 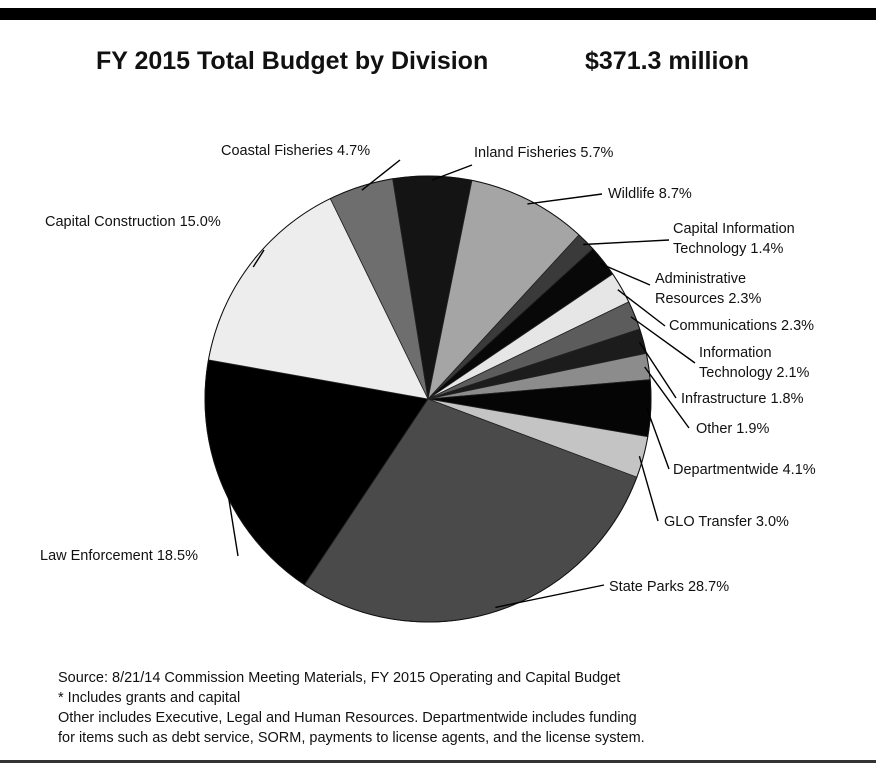 I want to click on leader-line-departmentwide, so click(x=658, y=438).